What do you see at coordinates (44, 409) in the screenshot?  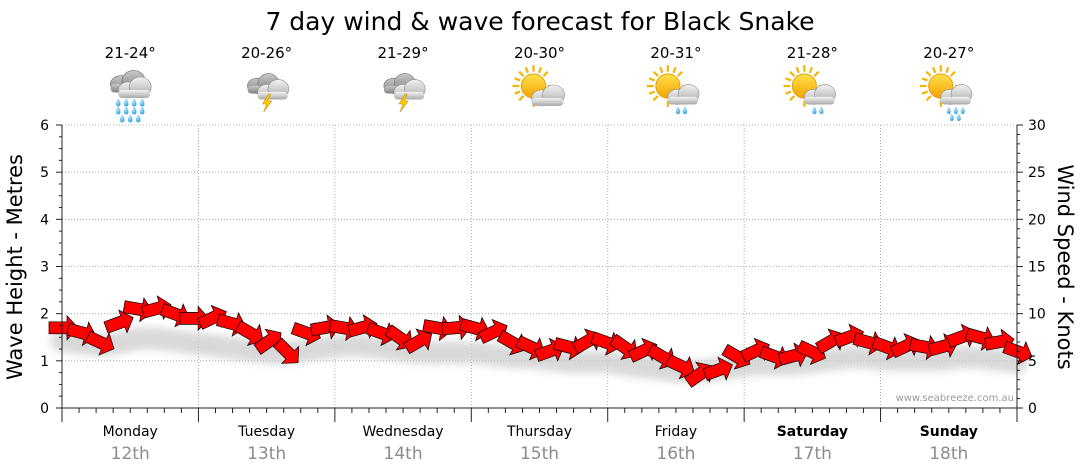 I see `y-tick-label-left: 0` at bounding box center [44, 409].